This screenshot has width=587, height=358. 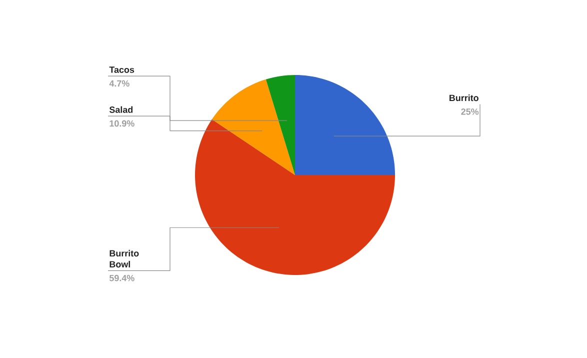 What do you see at coordinates (464, 98) in the screenshot?
I see `slice-label: Burrito` at bounding box center [464, 98].